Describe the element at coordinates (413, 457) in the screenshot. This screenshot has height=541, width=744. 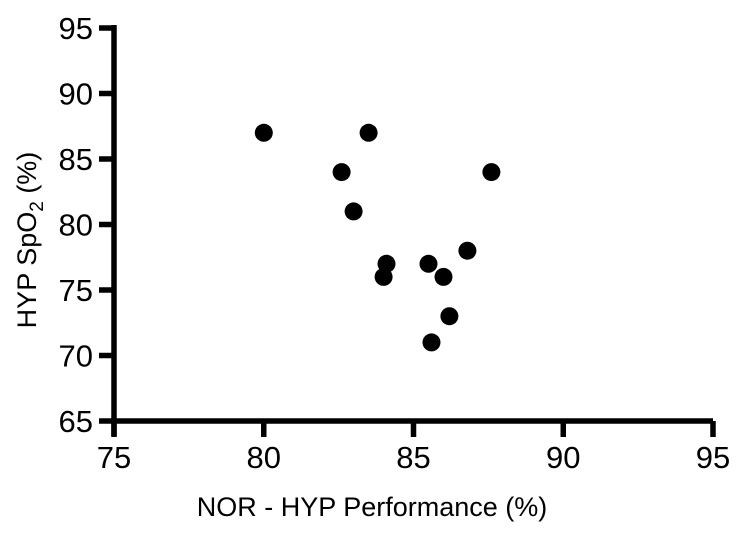
I see `x-tick-label: 85` at that location.